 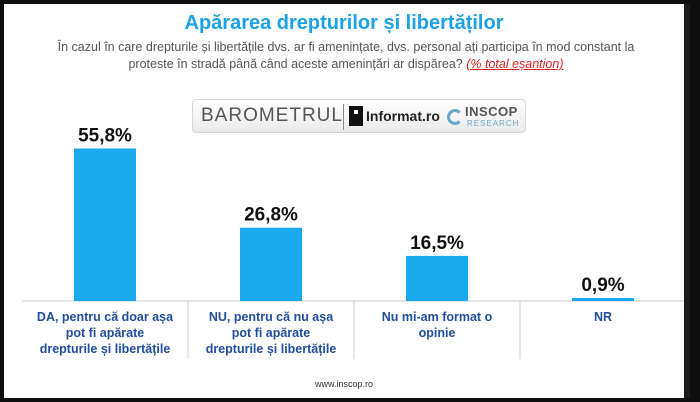 What do you see at coordinates (403, 116) in the screenshot?
I see `informat-label: Informat.ro` at bounding box center [403, 116].